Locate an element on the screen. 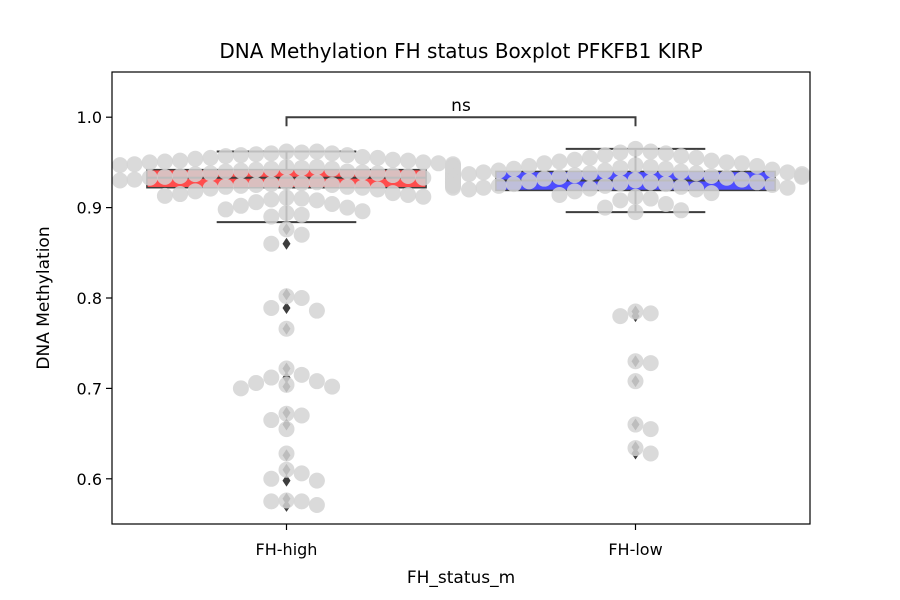 The width and height of the screenshot is (900, 600). y-tick-label: 1.0 is located at coordinates (89, 117).